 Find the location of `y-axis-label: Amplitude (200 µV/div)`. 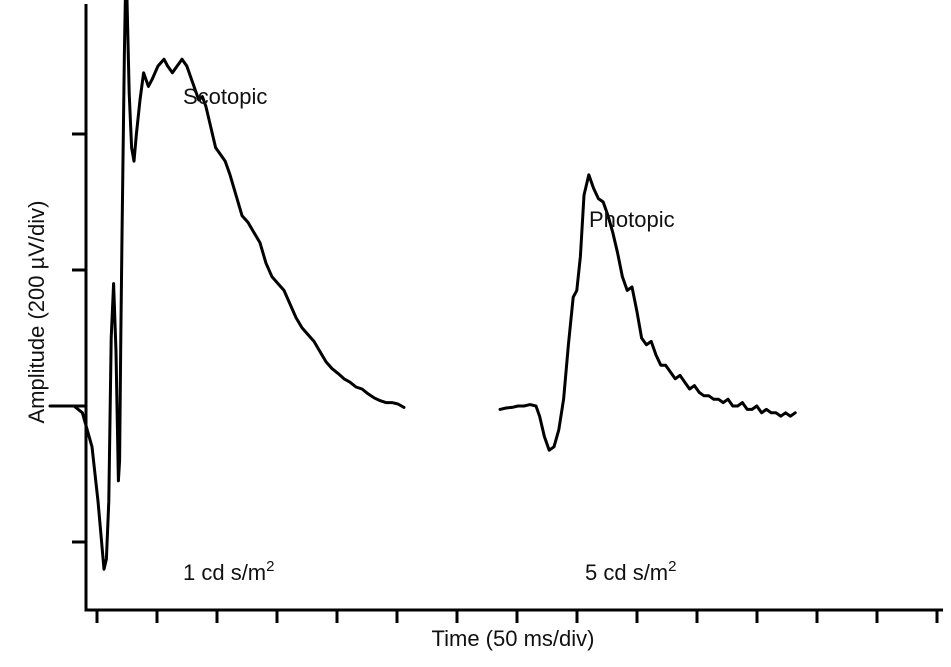

y-axis-label: Amplitude (200 µV/div) is located at coordinates (36, 312).